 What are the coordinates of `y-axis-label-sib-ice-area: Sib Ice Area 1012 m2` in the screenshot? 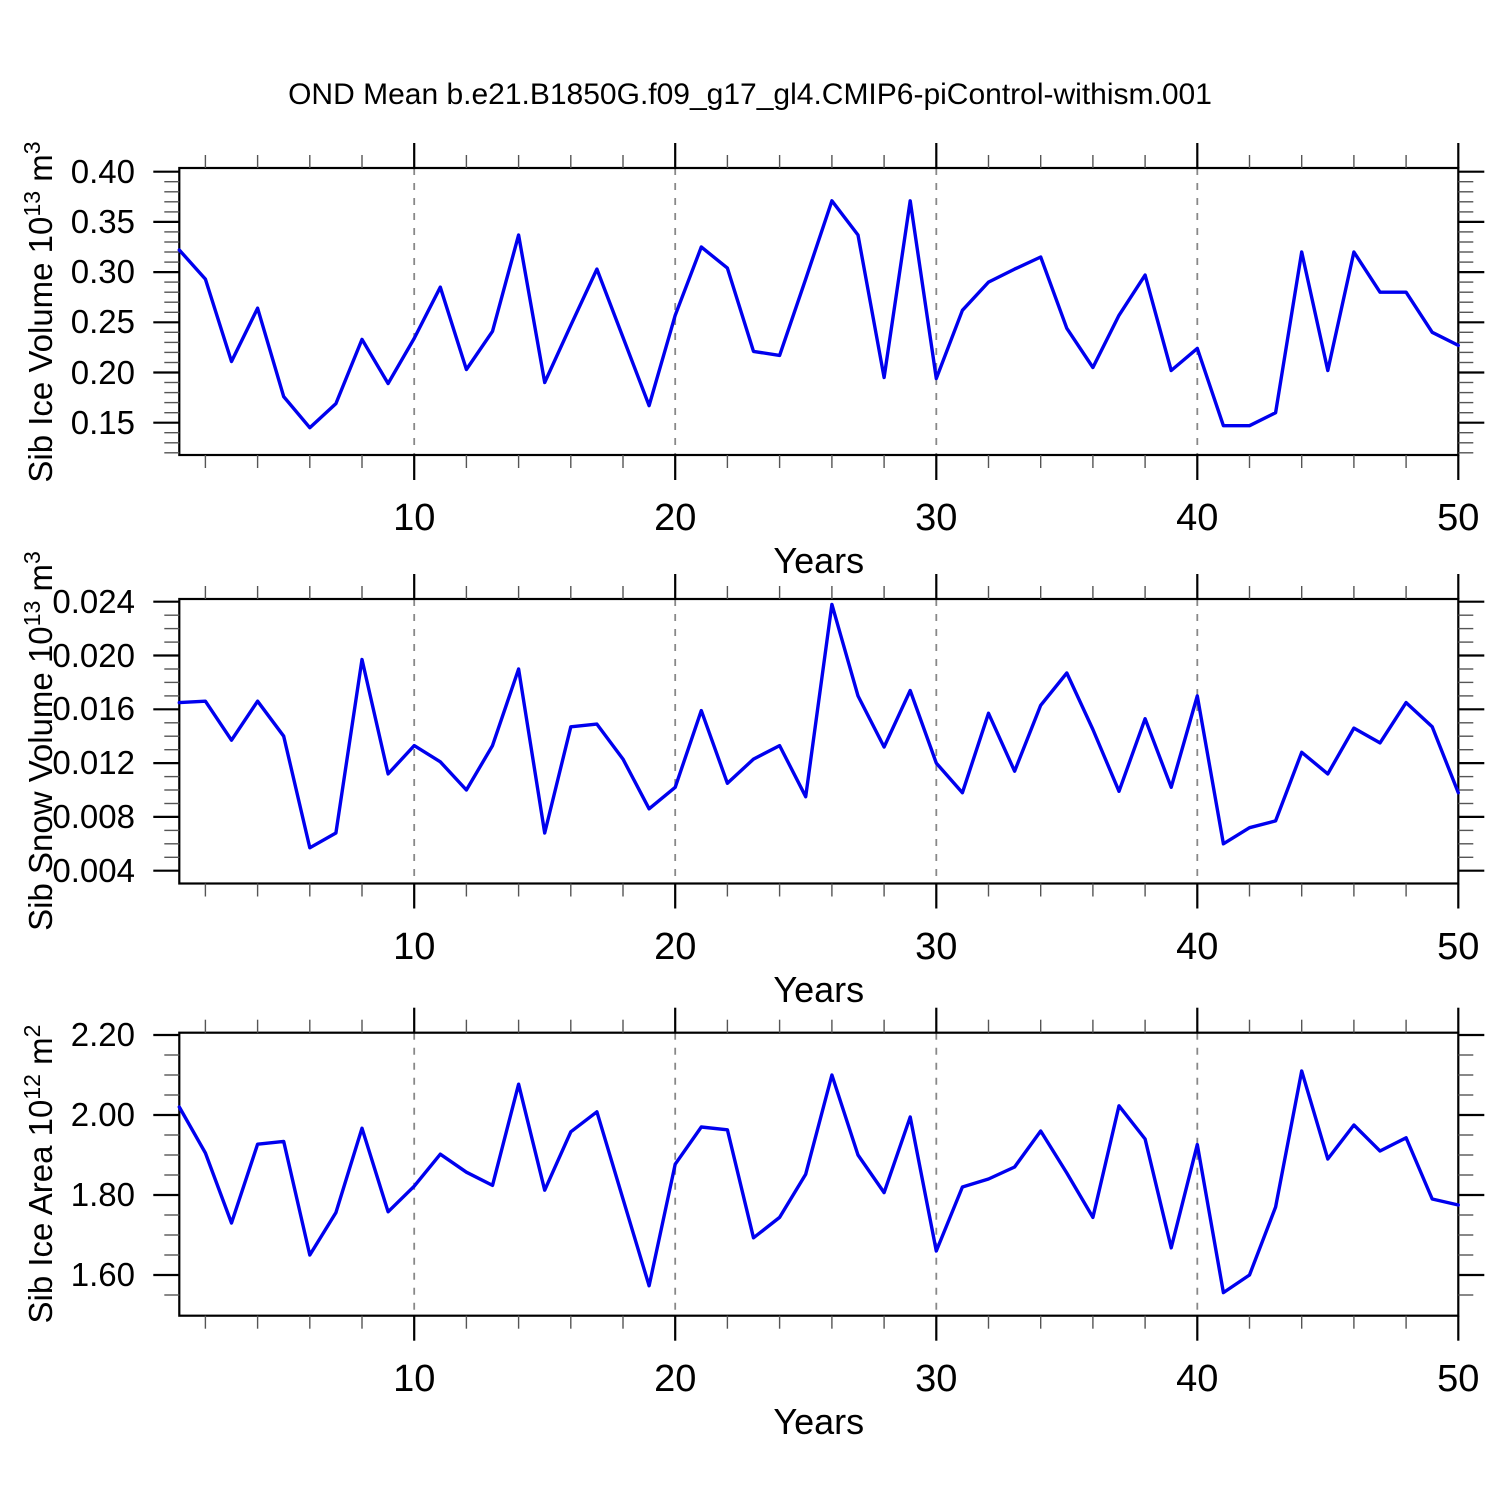 It's located at (39, 1174).